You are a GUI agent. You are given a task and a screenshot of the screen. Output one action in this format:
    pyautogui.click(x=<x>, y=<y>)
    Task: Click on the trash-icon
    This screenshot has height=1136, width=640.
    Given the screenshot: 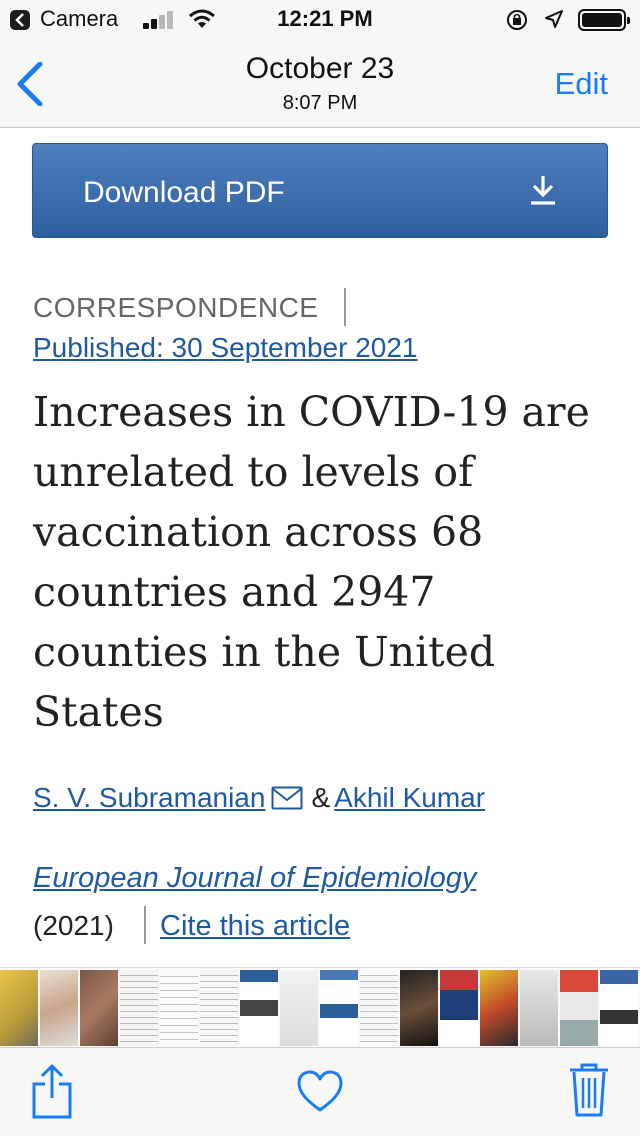 What is the action you would take?
    pyautogui.click(x=589, y=1090)
    